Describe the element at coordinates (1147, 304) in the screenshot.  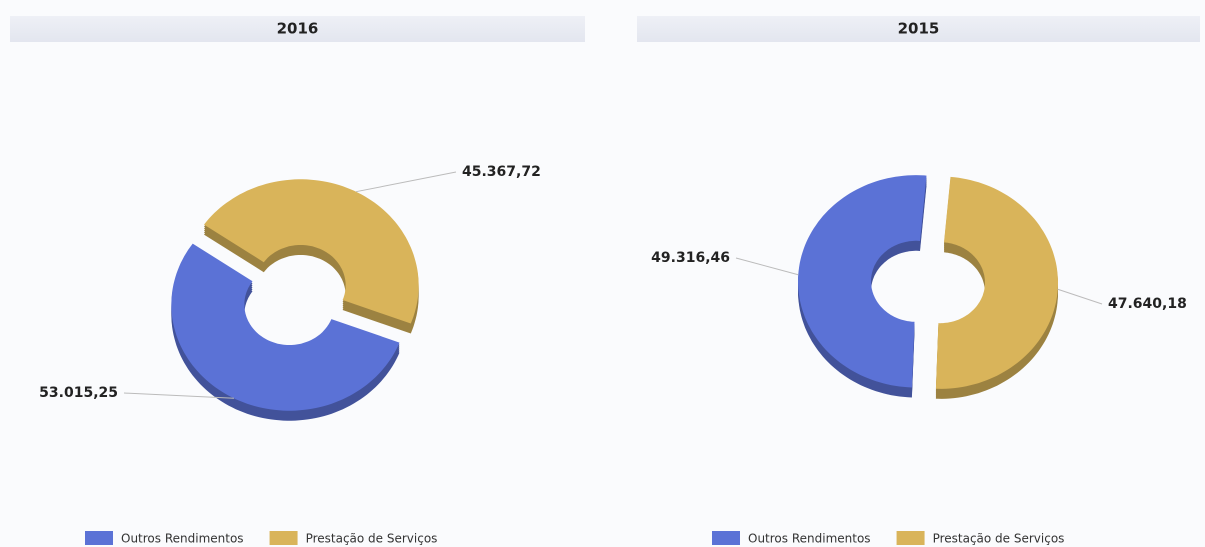
I see `value-label: 47.640,18` at that location.